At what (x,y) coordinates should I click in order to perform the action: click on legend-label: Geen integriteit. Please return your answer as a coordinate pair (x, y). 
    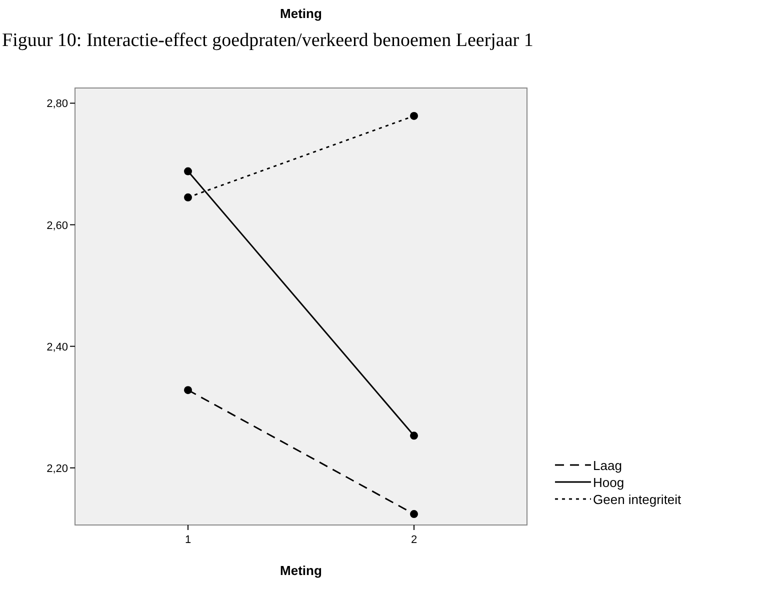
    Looking at the image, I should click on (637, 499).